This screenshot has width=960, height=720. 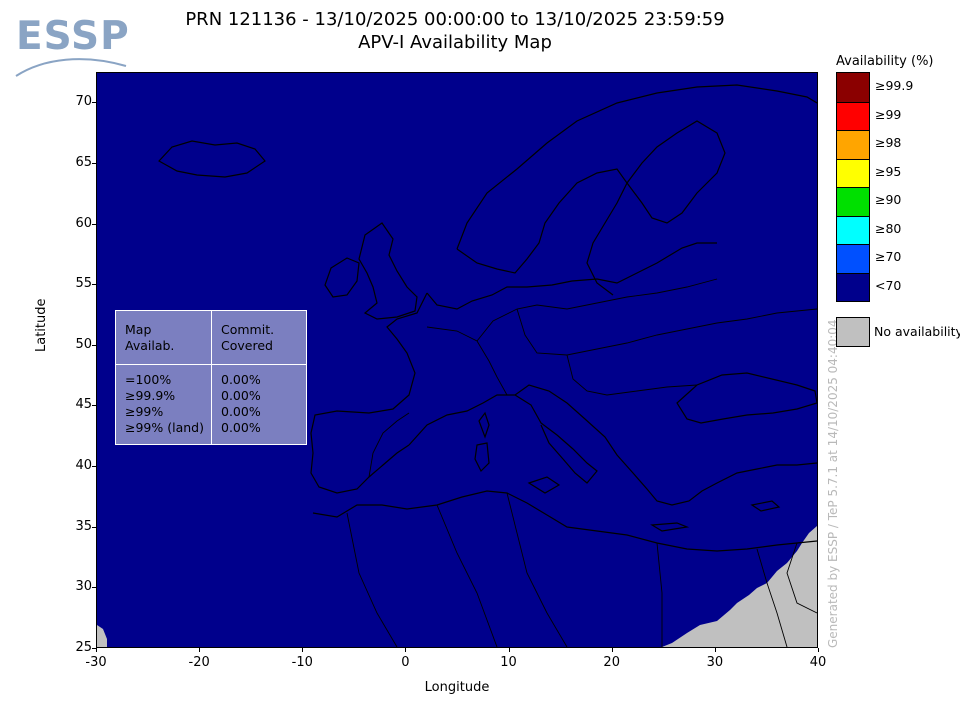 What do you see at coordinates (818, 662) in the screenshot?
I see `x-tick-label: 40` at bounding box center [818, 662].